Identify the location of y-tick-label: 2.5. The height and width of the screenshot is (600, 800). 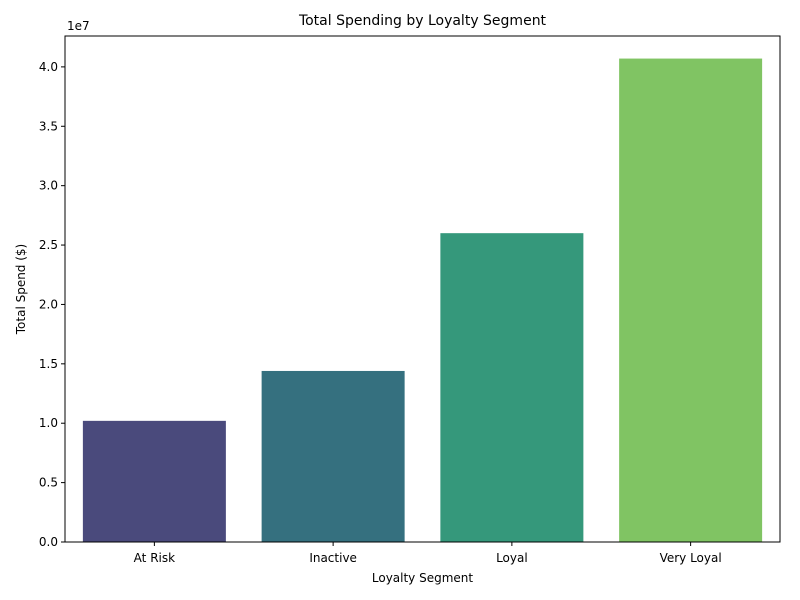
(48, 245).